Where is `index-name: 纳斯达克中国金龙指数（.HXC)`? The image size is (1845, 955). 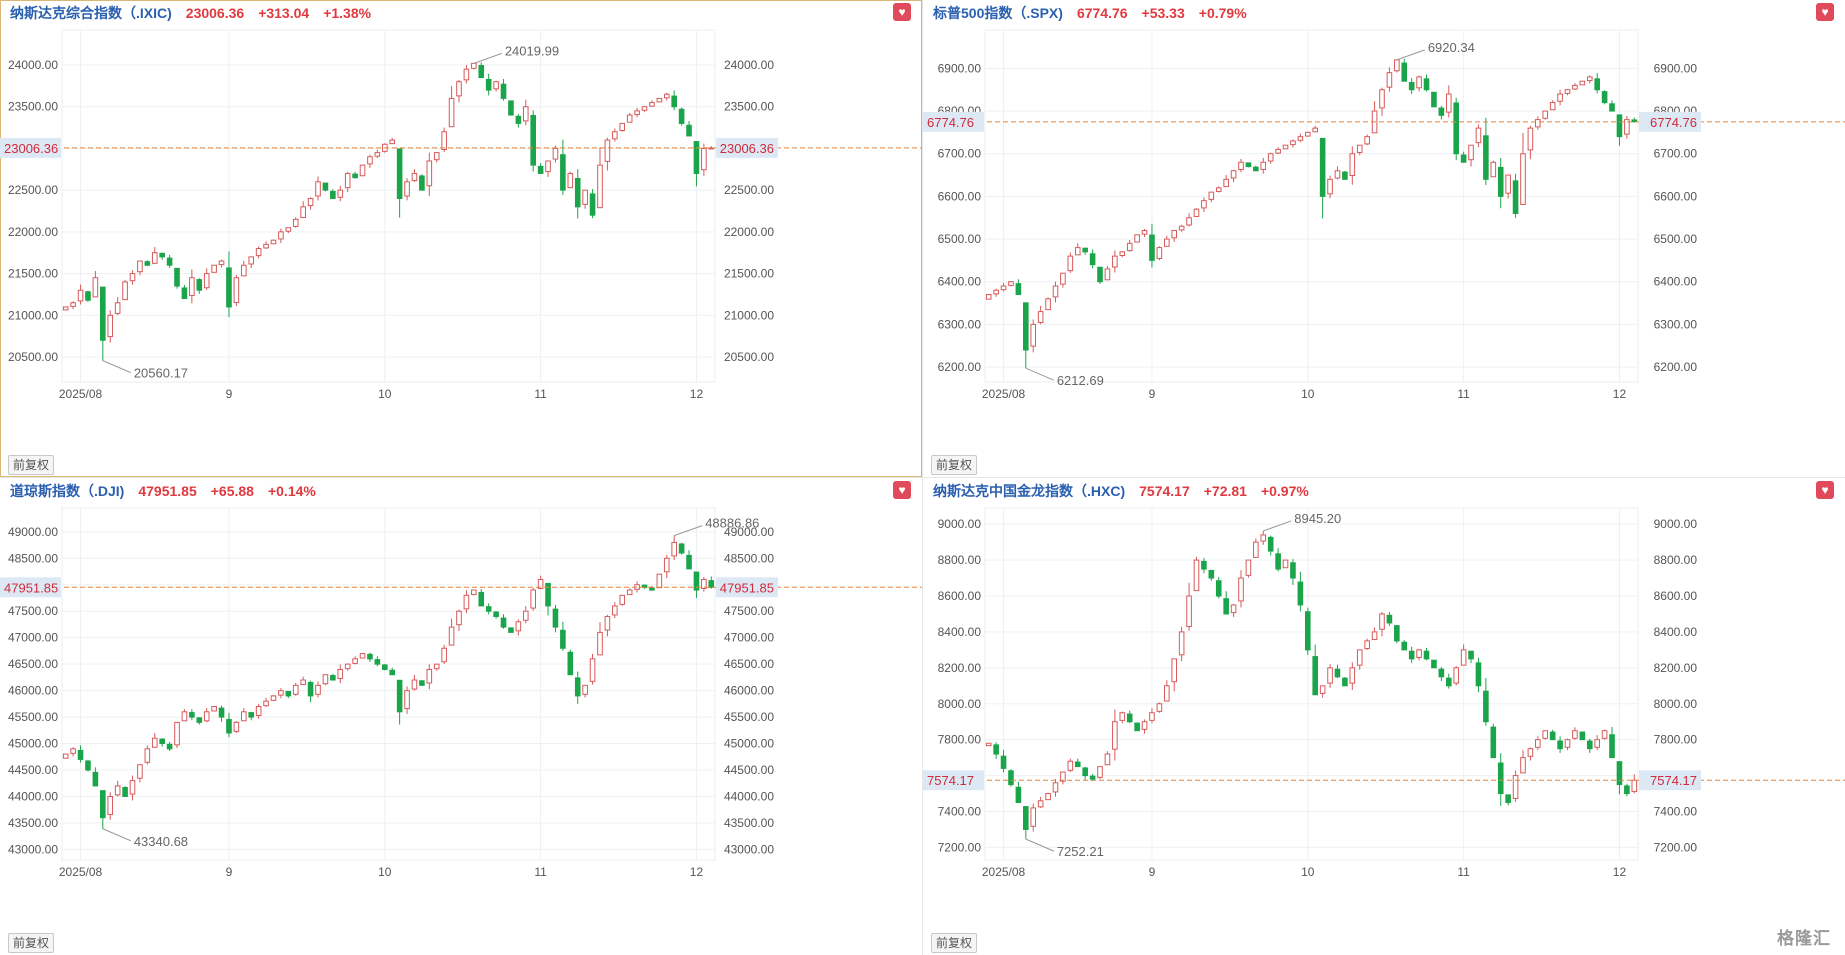
index-name: 纳斯达克中国金龙指数（.HXC) is located at coordinates (1029, 491).